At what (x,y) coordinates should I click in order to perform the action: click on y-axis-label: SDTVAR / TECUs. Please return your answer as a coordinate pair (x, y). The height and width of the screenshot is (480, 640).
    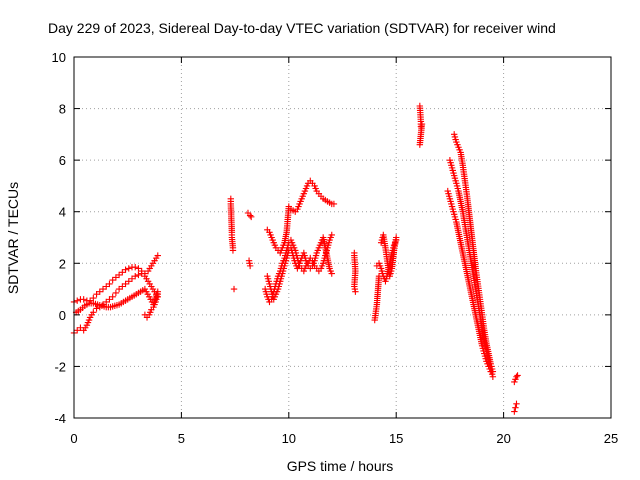
    Looking at the image, I should click on (13, 238).